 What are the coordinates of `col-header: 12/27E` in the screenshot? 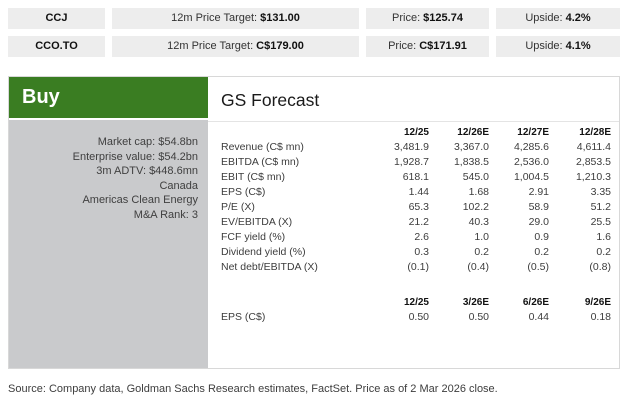 It's located at (533, 132).